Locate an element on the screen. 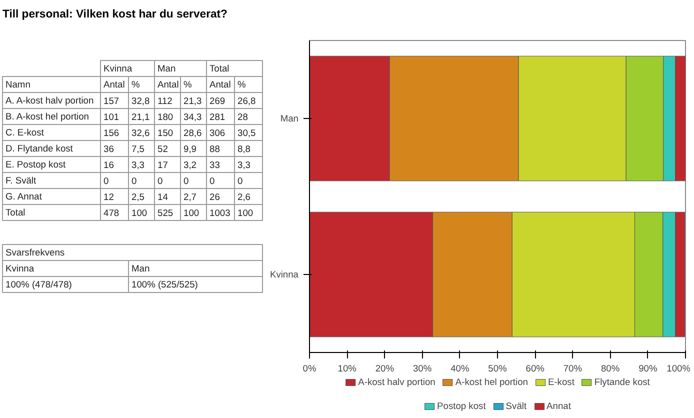 Image resolution: width=694 pixels, height=418 pixels. text: B. A-kost hel portion is located at coordinates (47, 117).